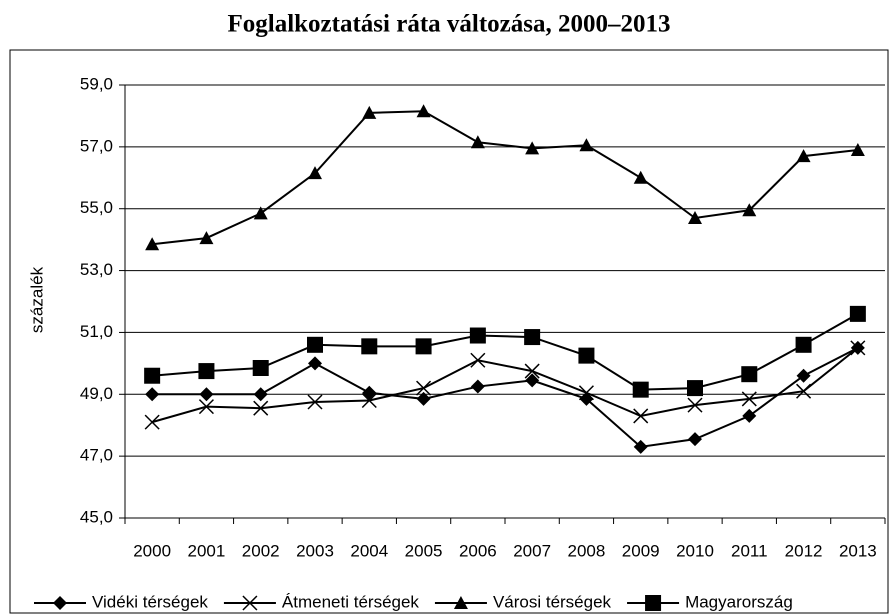  Describe the element at coordinates (152, 550) in the screenshot. I see `x-tick-label: 2000` at that location.